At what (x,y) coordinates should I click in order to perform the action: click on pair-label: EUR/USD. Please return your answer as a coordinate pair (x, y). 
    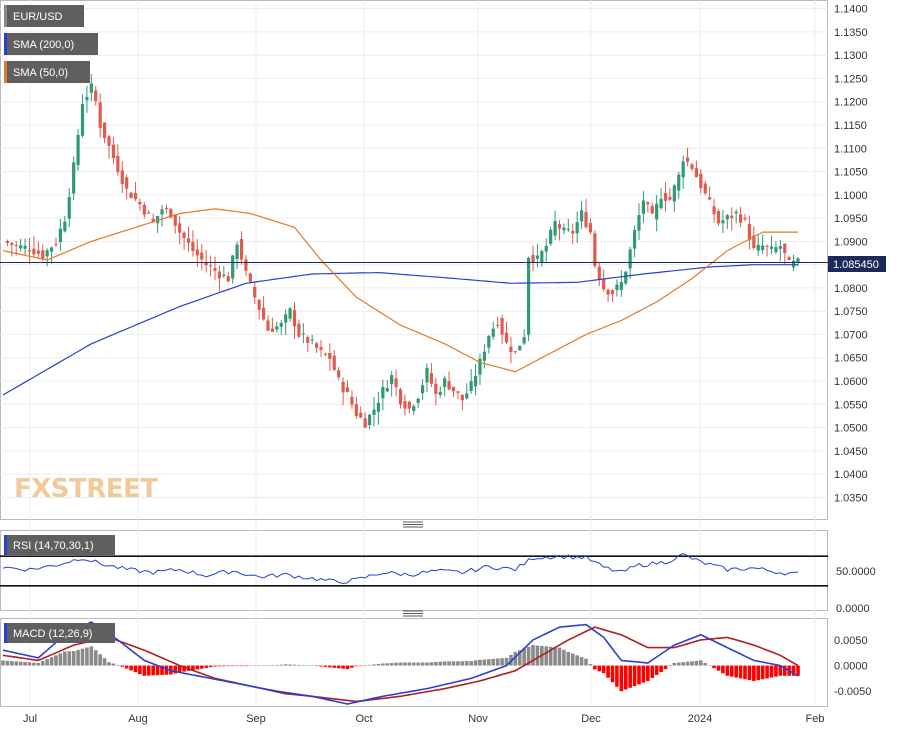
    Looking at the image, I should click on (38, 17).